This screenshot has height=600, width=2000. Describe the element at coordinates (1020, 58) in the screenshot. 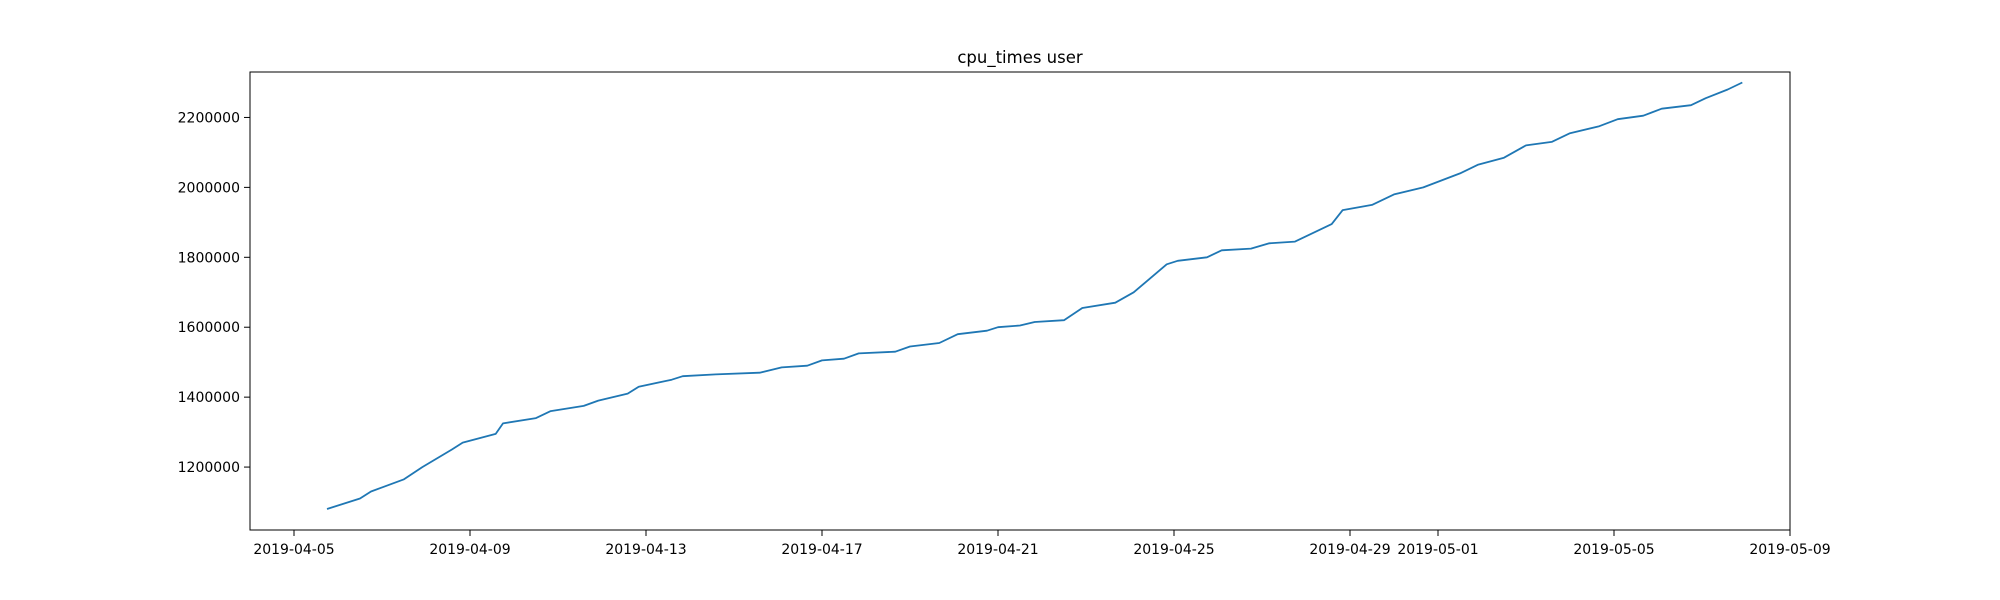

I see `chart-title: cpu_times user` at that location.